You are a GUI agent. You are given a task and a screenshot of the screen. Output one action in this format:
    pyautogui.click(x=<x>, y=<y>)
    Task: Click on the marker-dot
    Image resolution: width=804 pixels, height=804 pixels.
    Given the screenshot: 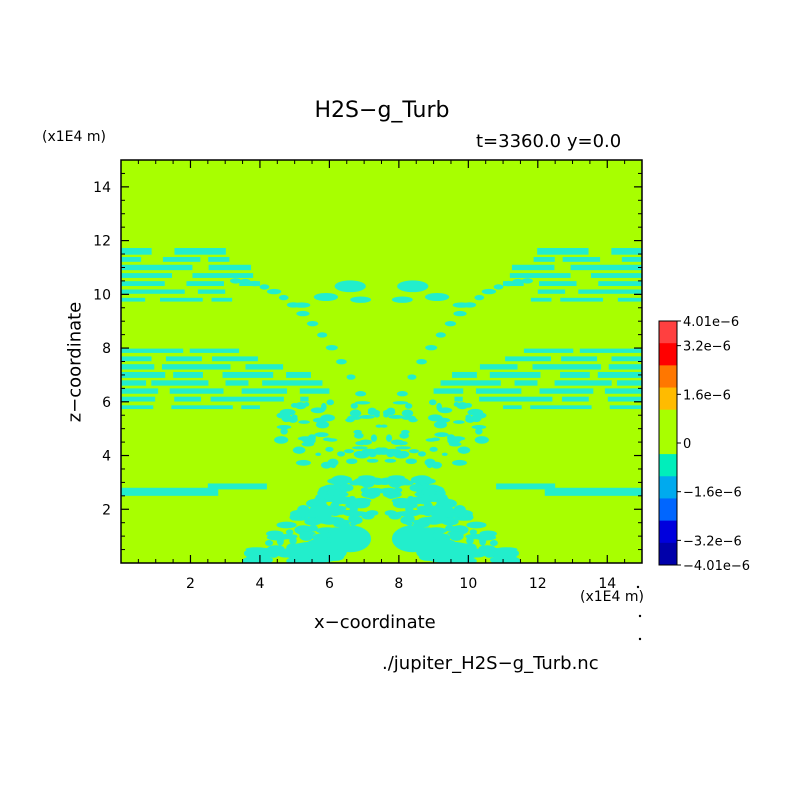 What is the action you would take?
    pyautogui.click(x=640, y=616)
    